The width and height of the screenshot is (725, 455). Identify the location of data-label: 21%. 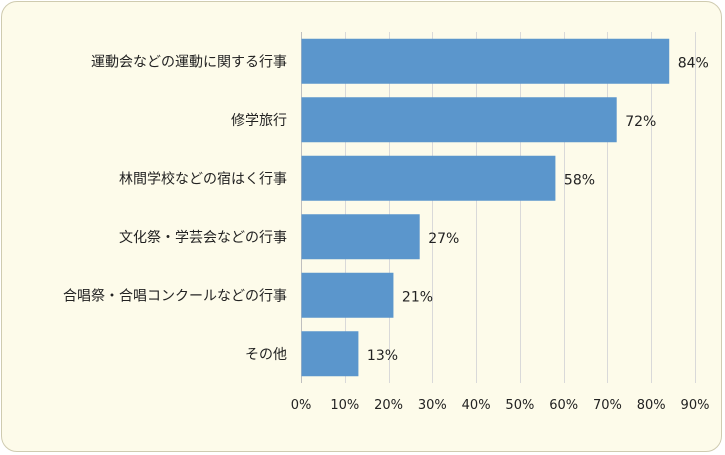
(417, 297).